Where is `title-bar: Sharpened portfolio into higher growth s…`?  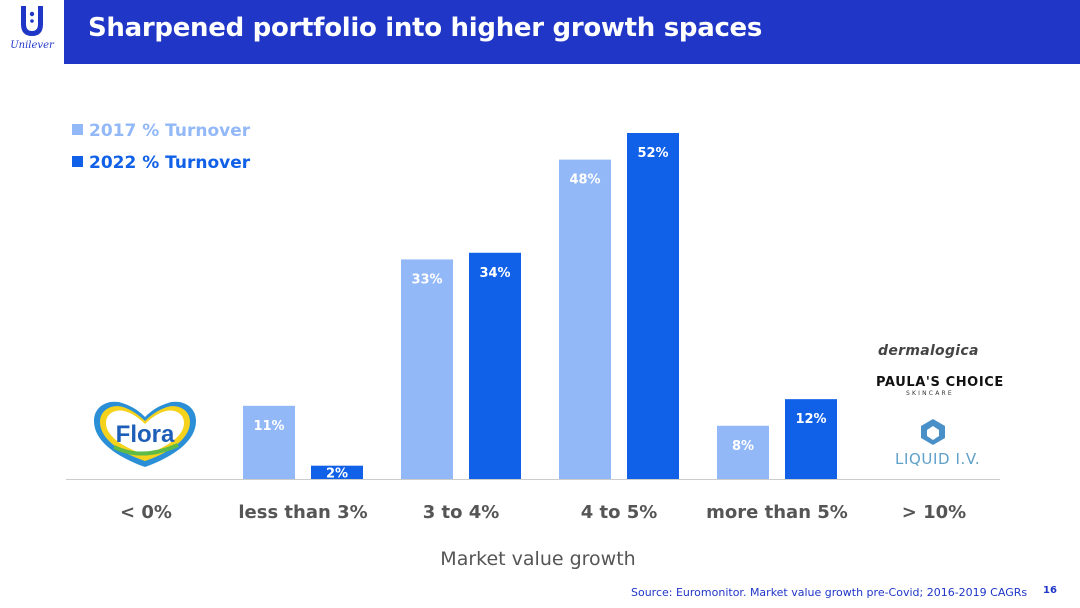 title-bar: Sharpened portfolio into higher growth s… is located at coordinates (572, 32).